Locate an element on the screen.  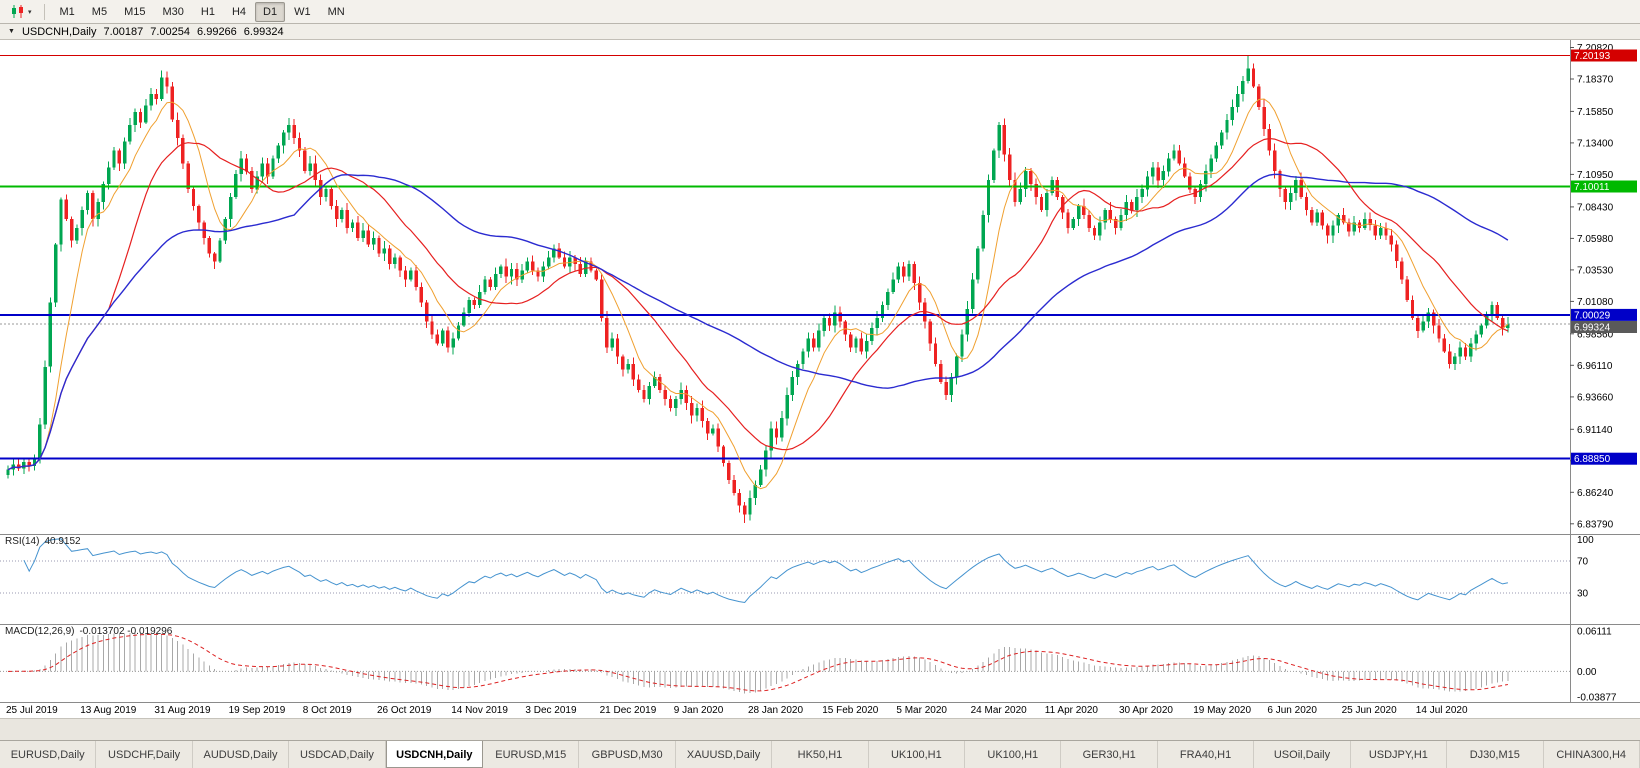
macd-tick-label: 0.00 is located at coordinates (1587, 672).